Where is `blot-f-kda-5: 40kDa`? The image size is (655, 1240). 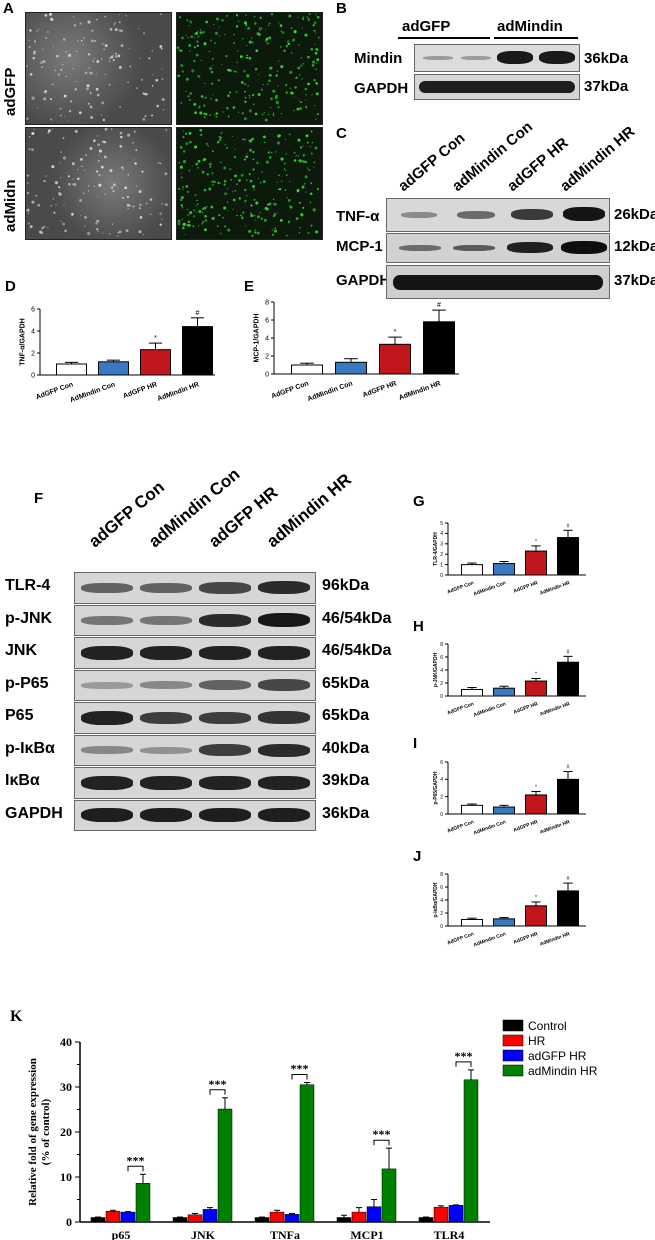
blot-f-kda-5: 40kDa is located at coordinates (346, 748).